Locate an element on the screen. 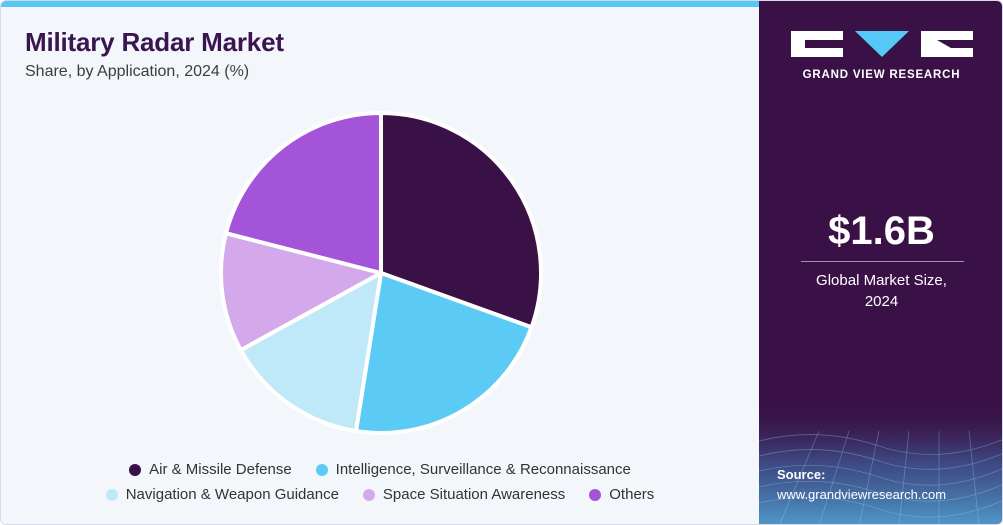 The height and width of the screenshot is (525, 1003). legend-swatch-space-situation-awareness is located at coordinates (368, 494).